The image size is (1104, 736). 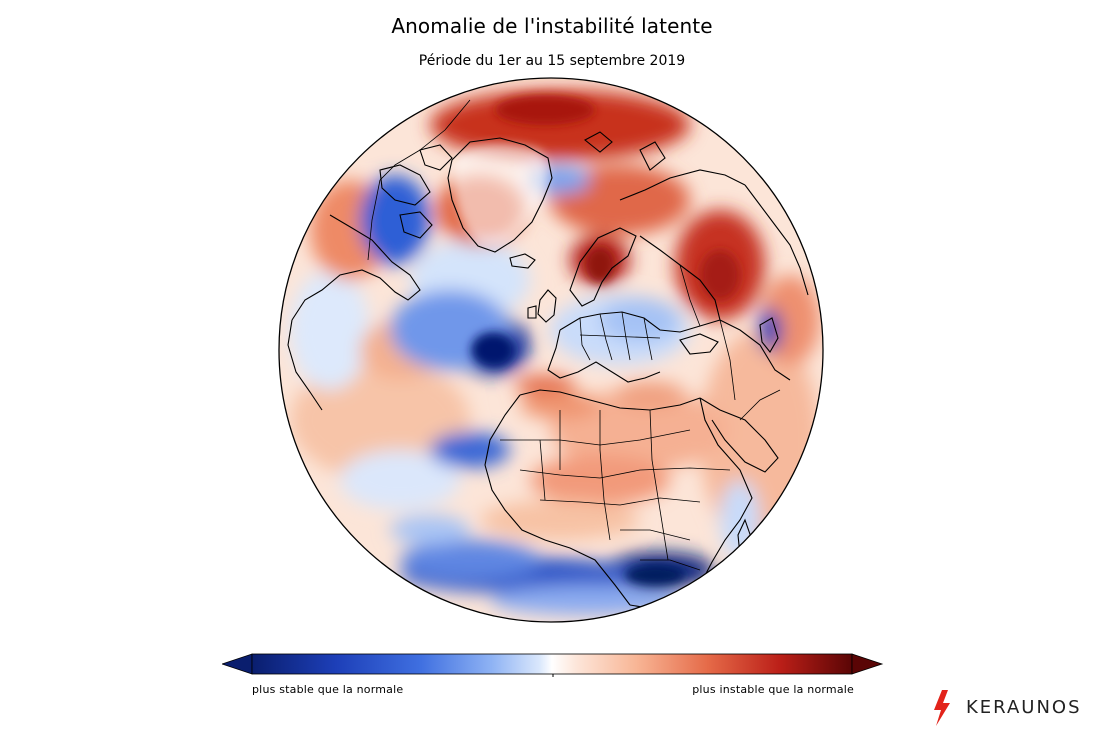 What do you see at coordinates (552, 61) in the screenshot?
I see `map-subtitle: Période du 1er au 15 septembre 2019` at bounding box center [552, 61].